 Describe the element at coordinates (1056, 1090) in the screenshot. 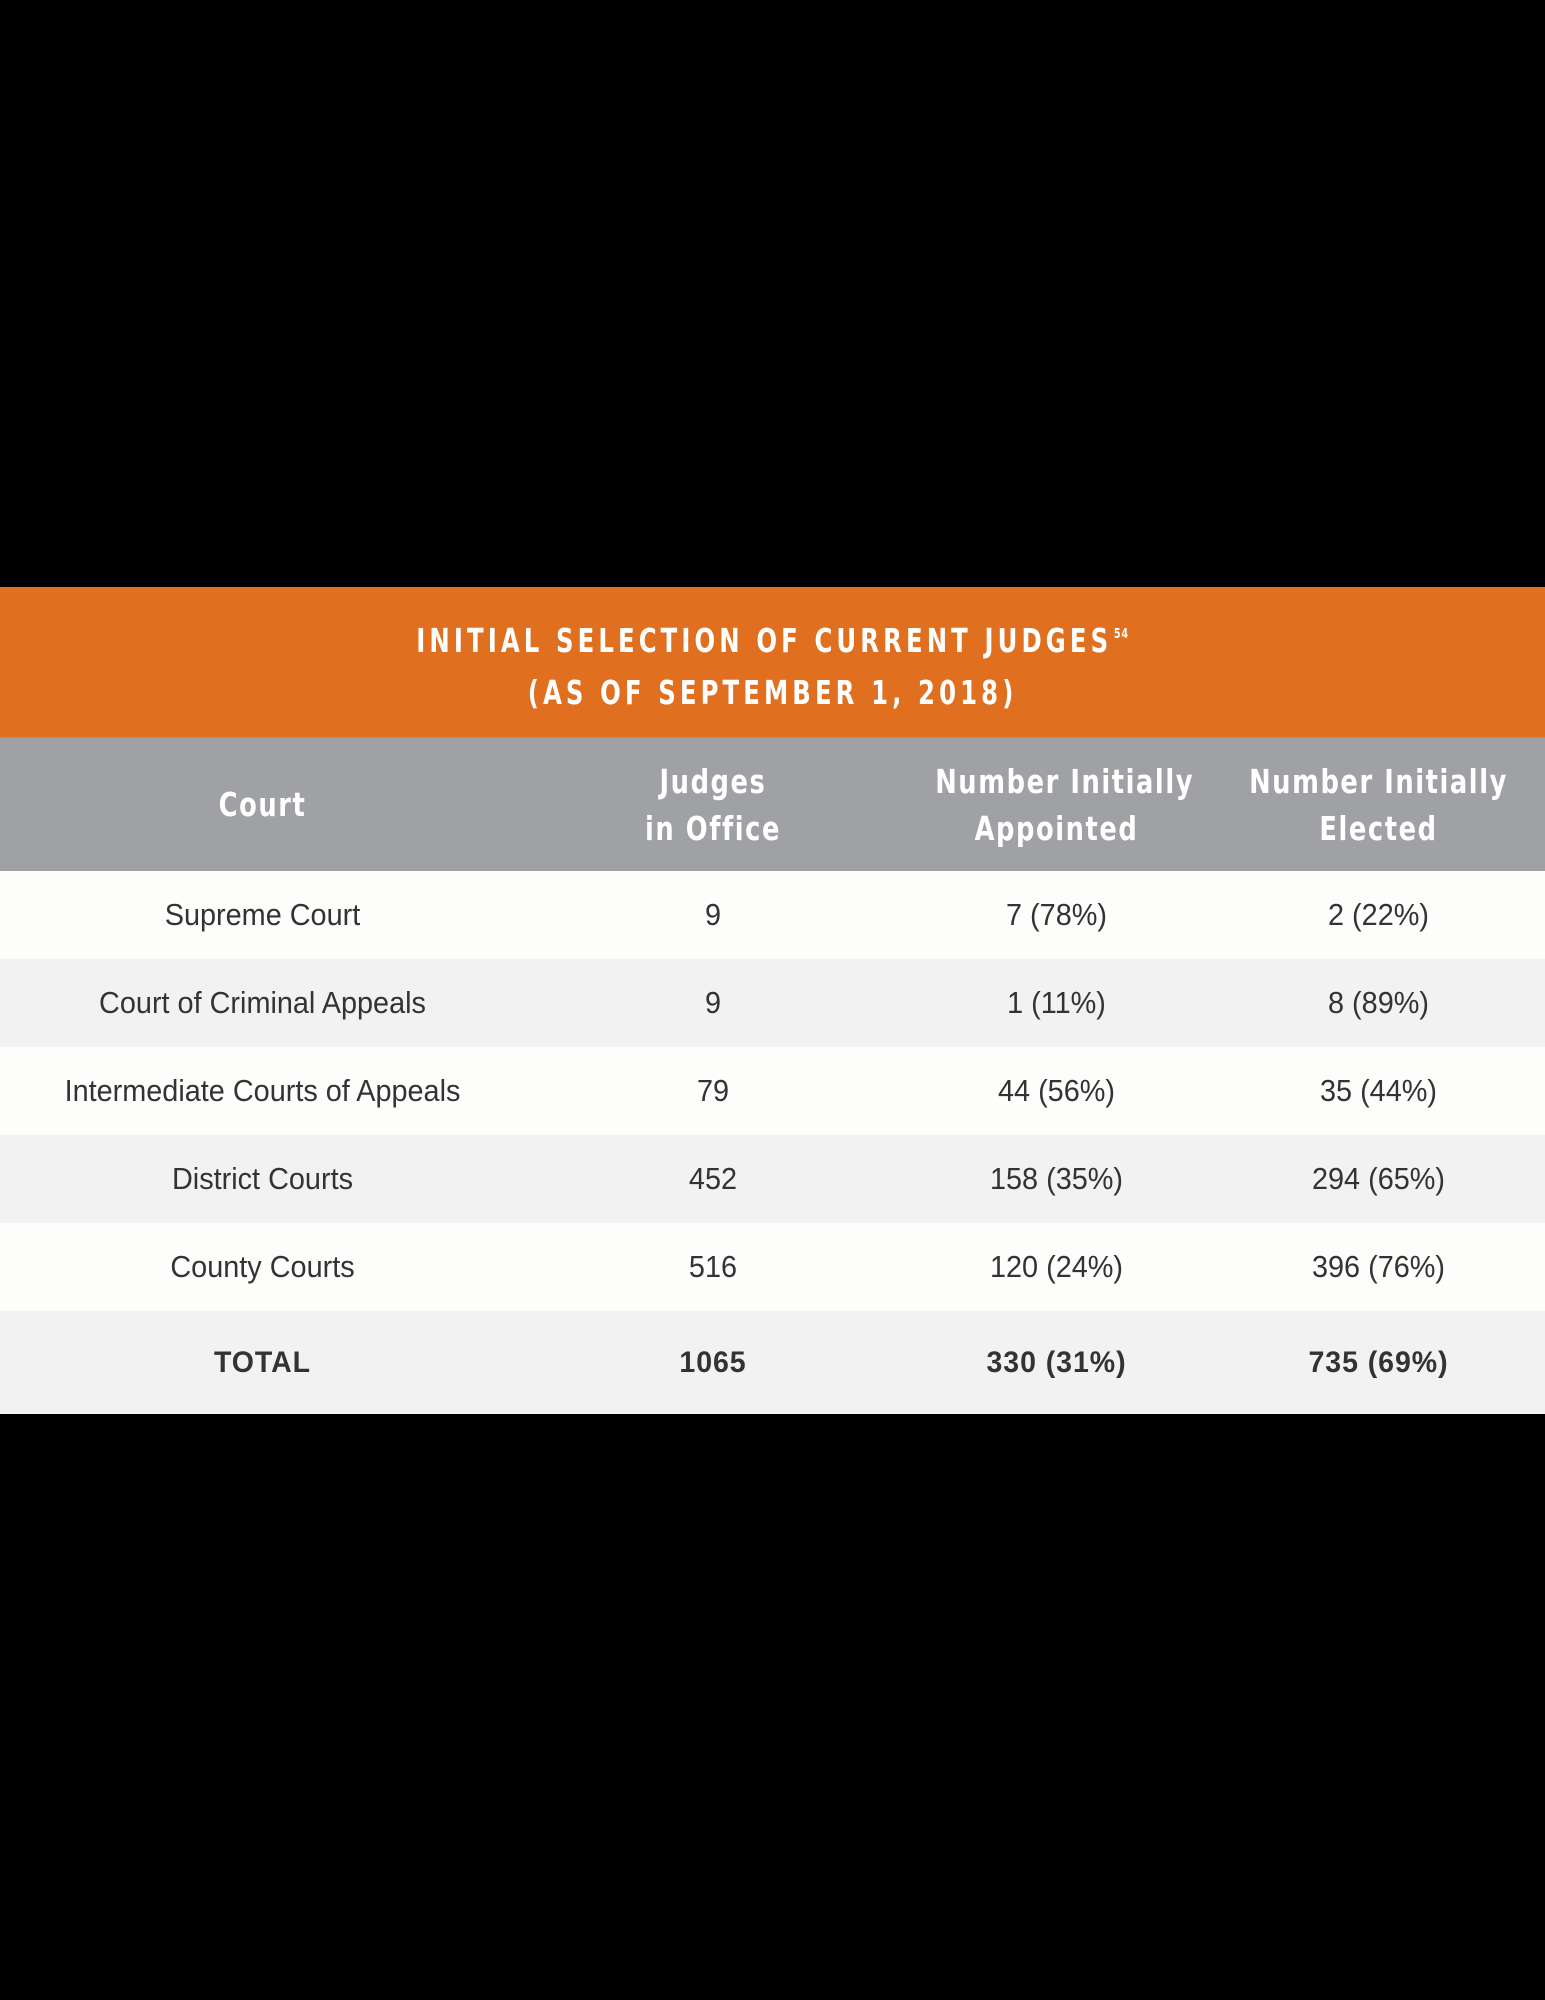

I see `cell-appointed: 44 (56%)` at that location.